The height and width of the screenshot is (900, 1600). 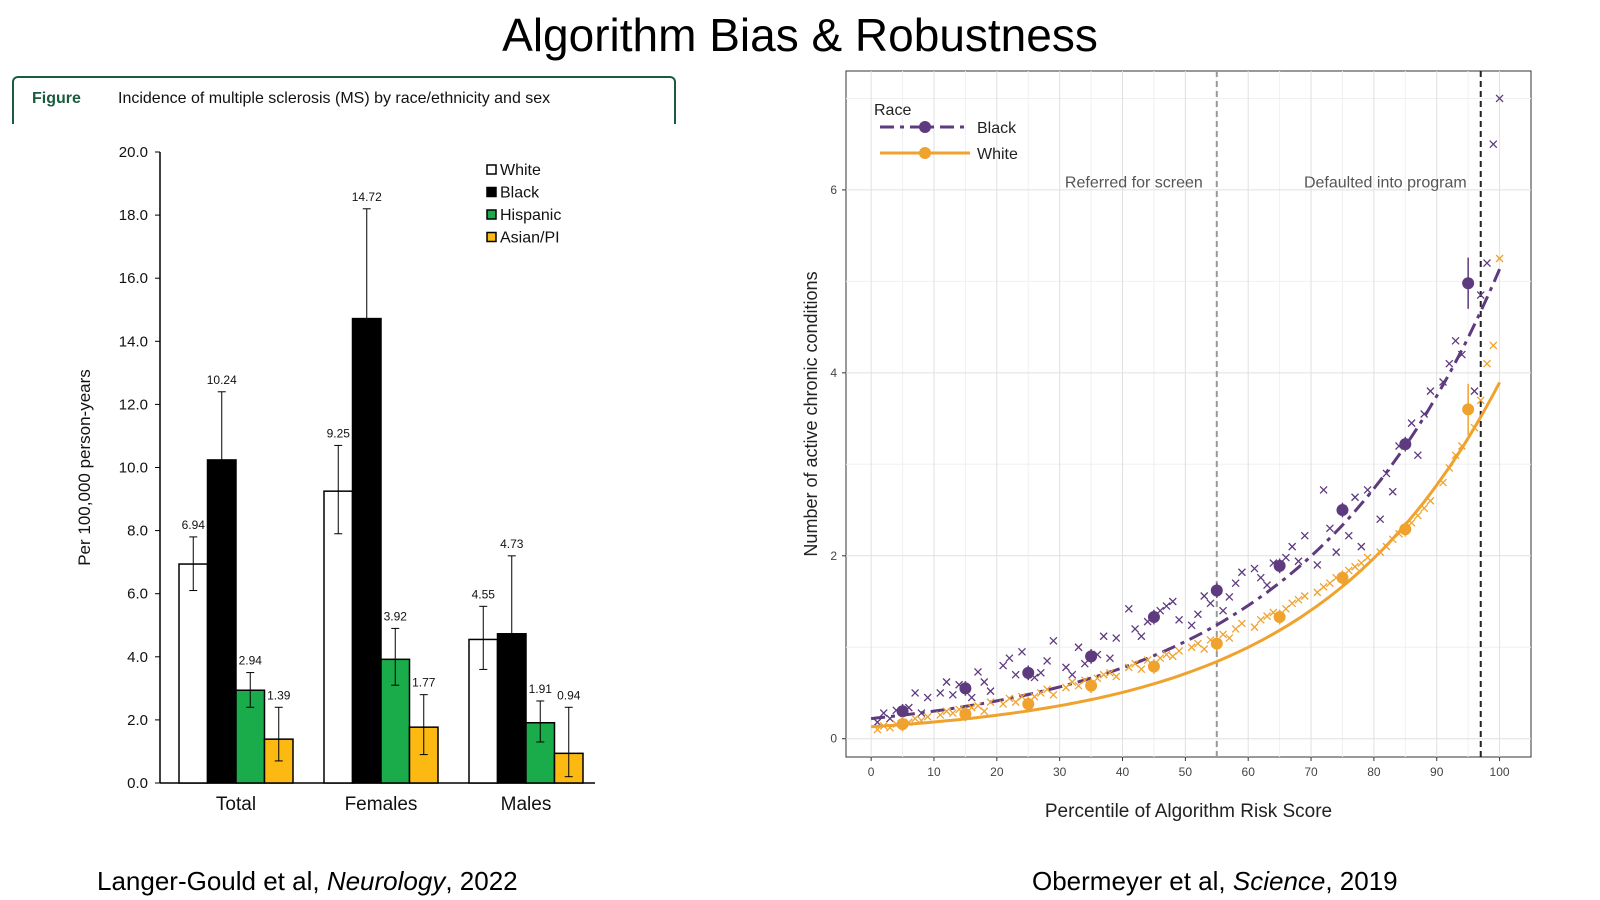 I want to click on y-tick-label: 2.0, so click(x=137, y=720).